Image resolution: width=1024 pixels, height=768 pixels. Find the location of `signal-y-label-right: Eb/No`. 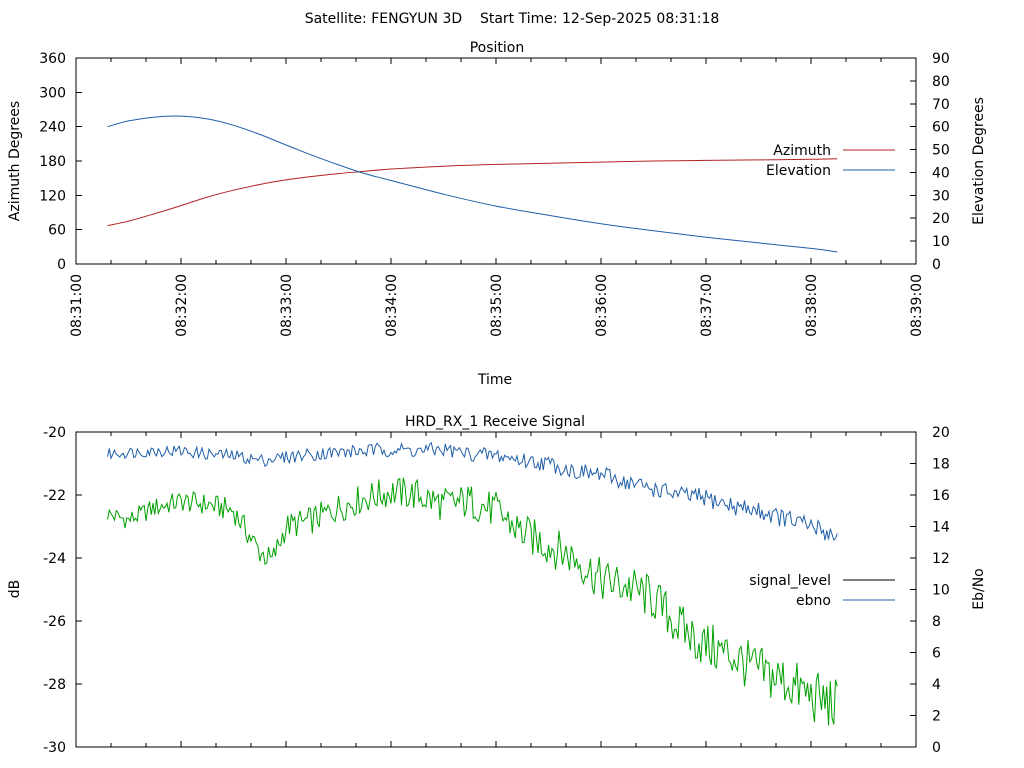

signal-y-label-right: Eb/No is located at coordinates (979, 589).